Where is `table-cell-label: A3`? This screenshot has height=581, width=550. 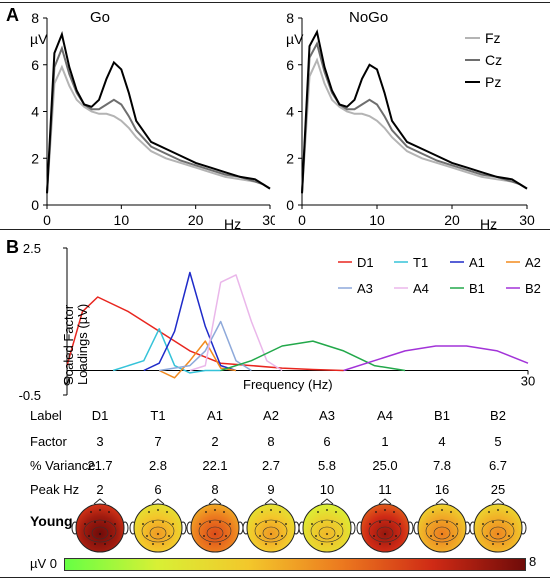 table-cell-label: A3 is located at coordinates (327, 415).